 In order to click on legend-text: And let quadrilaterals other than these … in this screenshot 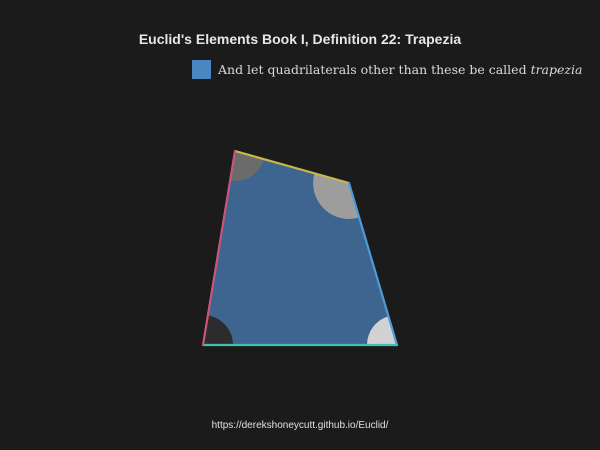, I will do `click(400, 69)`.